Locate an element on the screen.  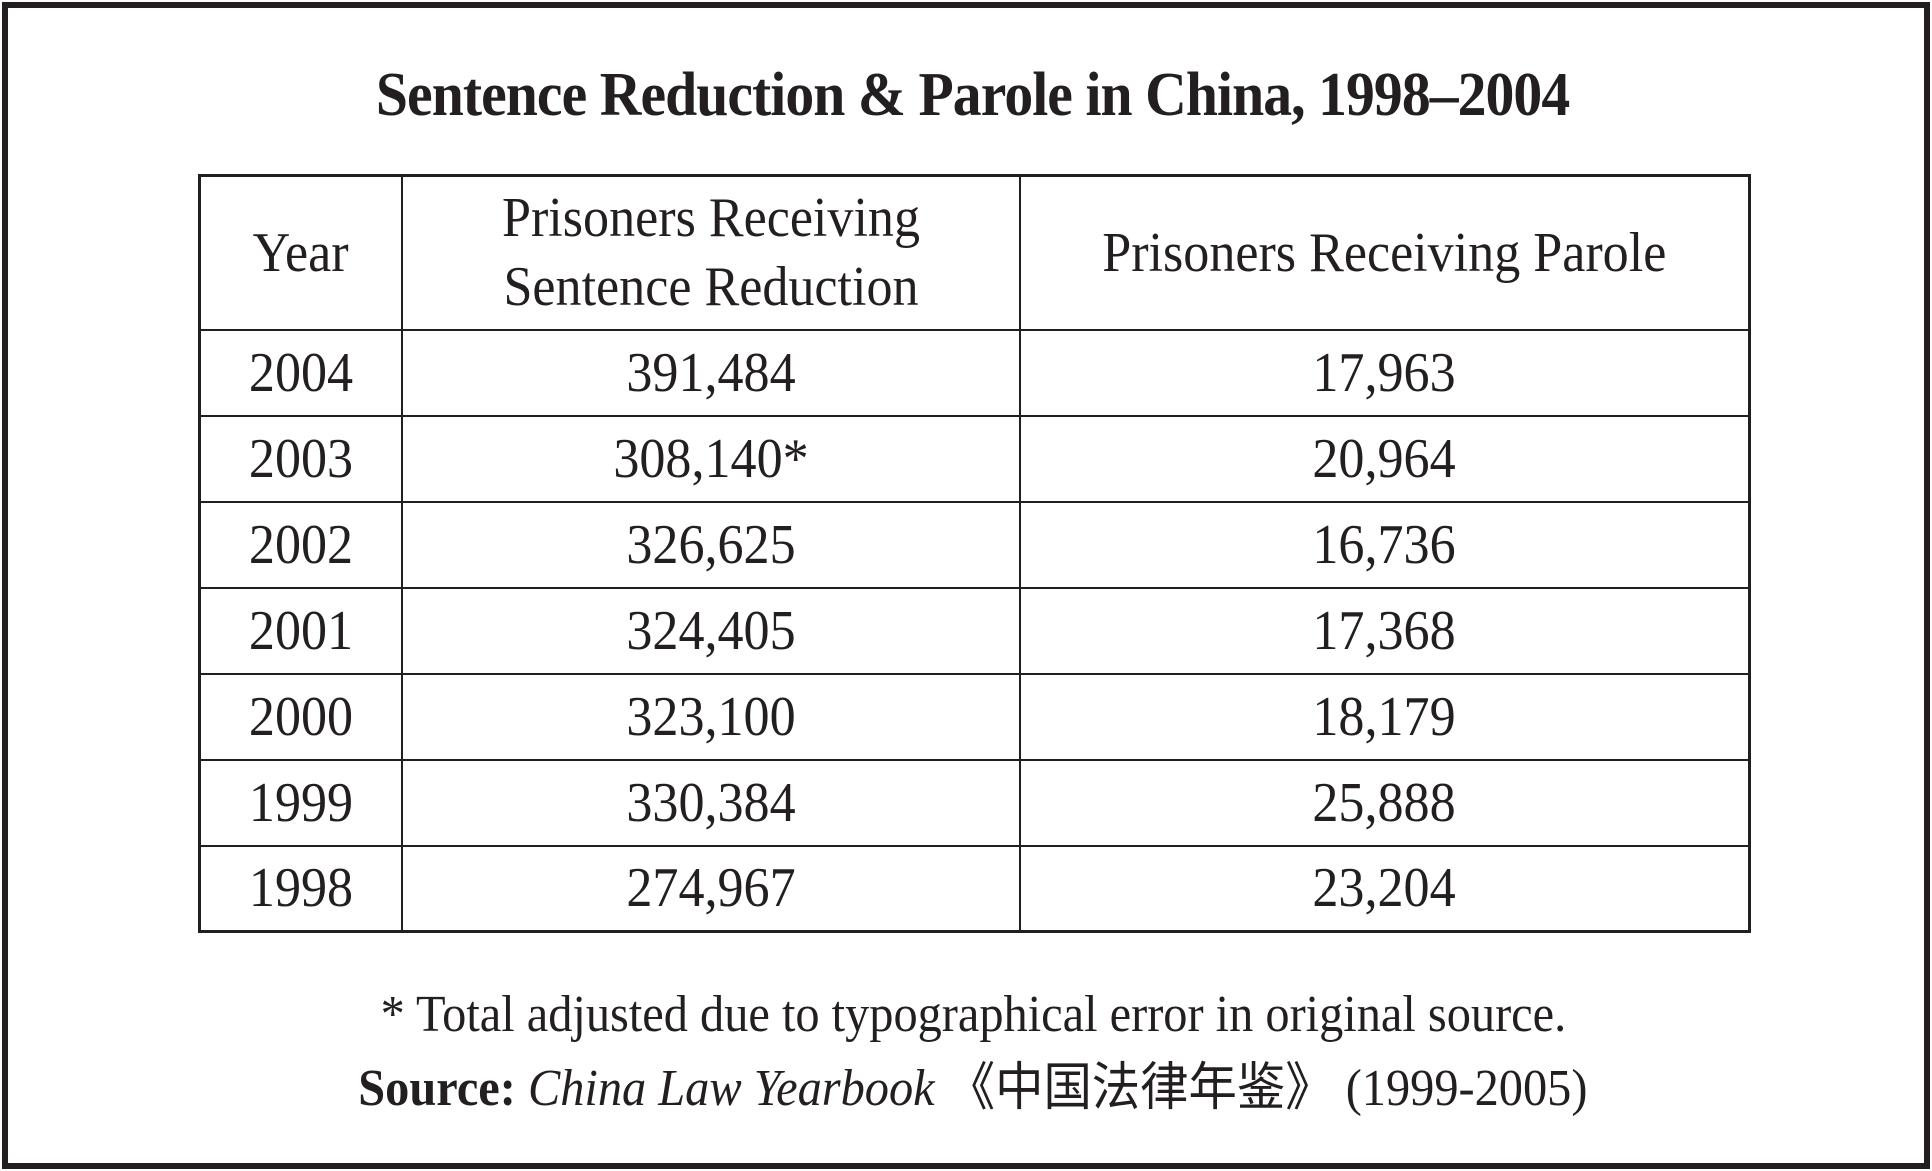
parole-cell: 20,964 is located at coordinates (1384, 458).